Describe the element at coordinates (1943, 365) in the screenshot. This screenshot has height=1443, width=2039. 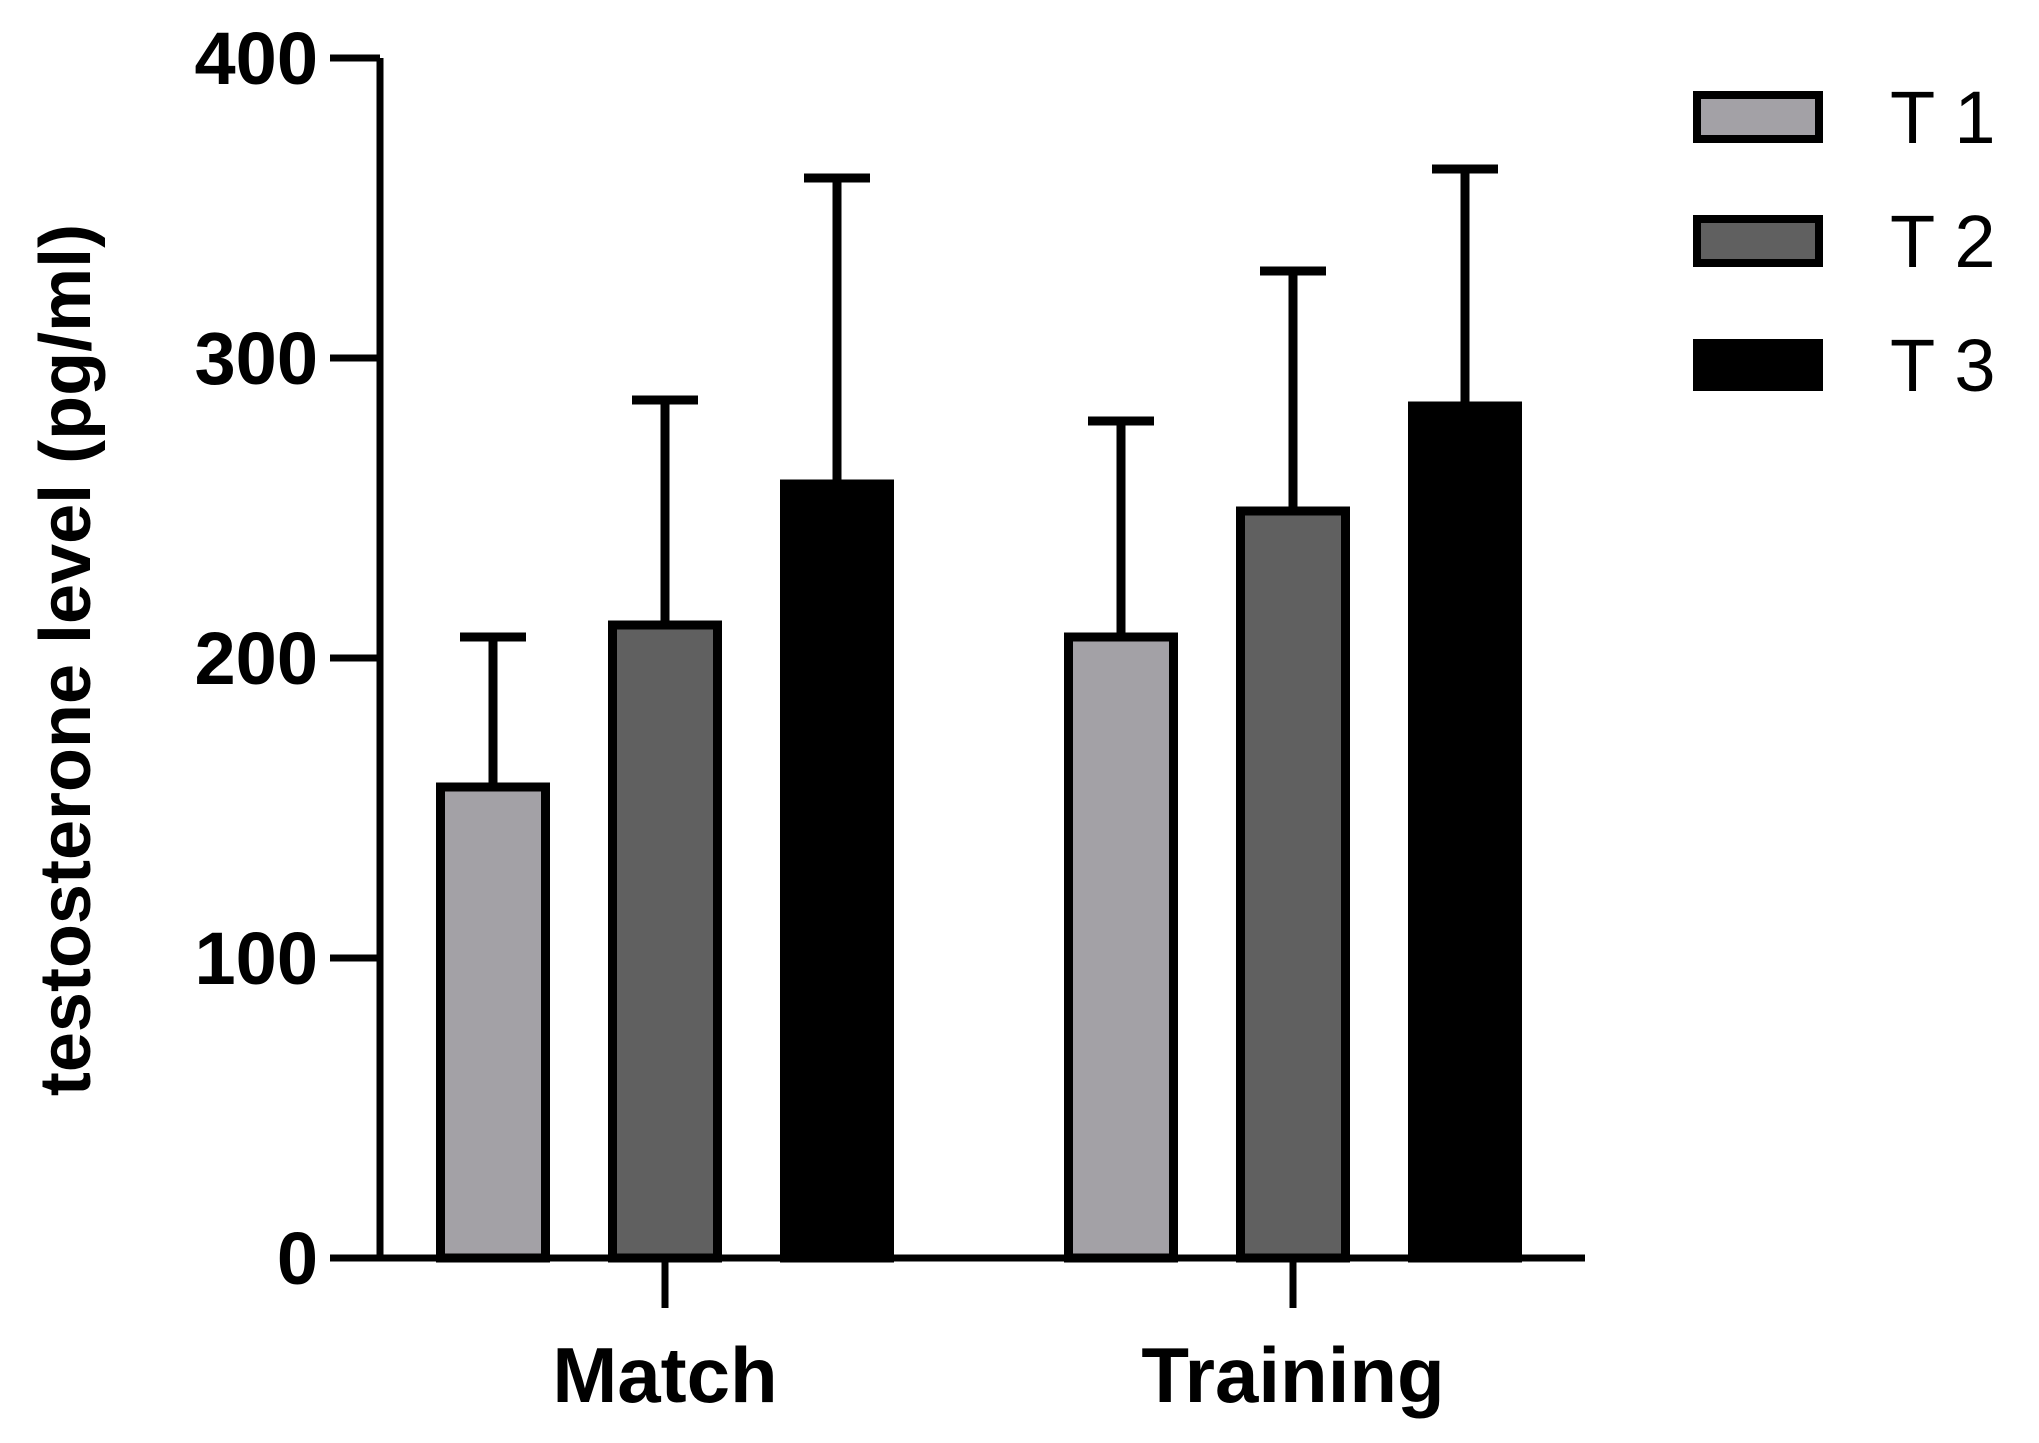
I see `legend-label: T 3` at that location.